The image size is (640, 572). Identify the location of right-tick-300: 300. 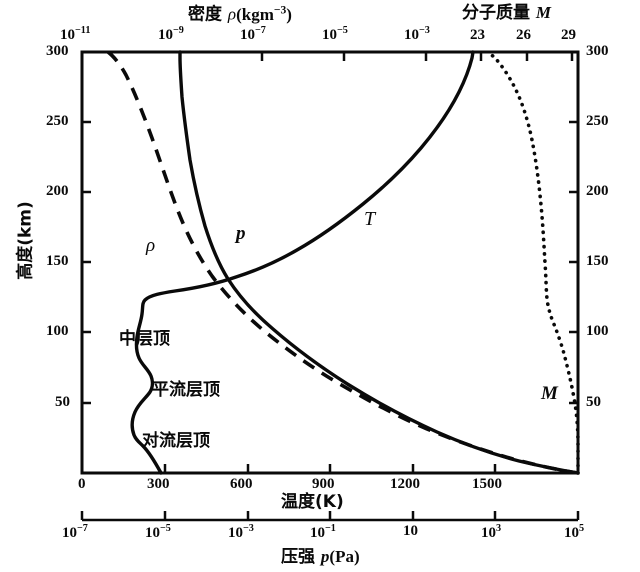
(597, 51).